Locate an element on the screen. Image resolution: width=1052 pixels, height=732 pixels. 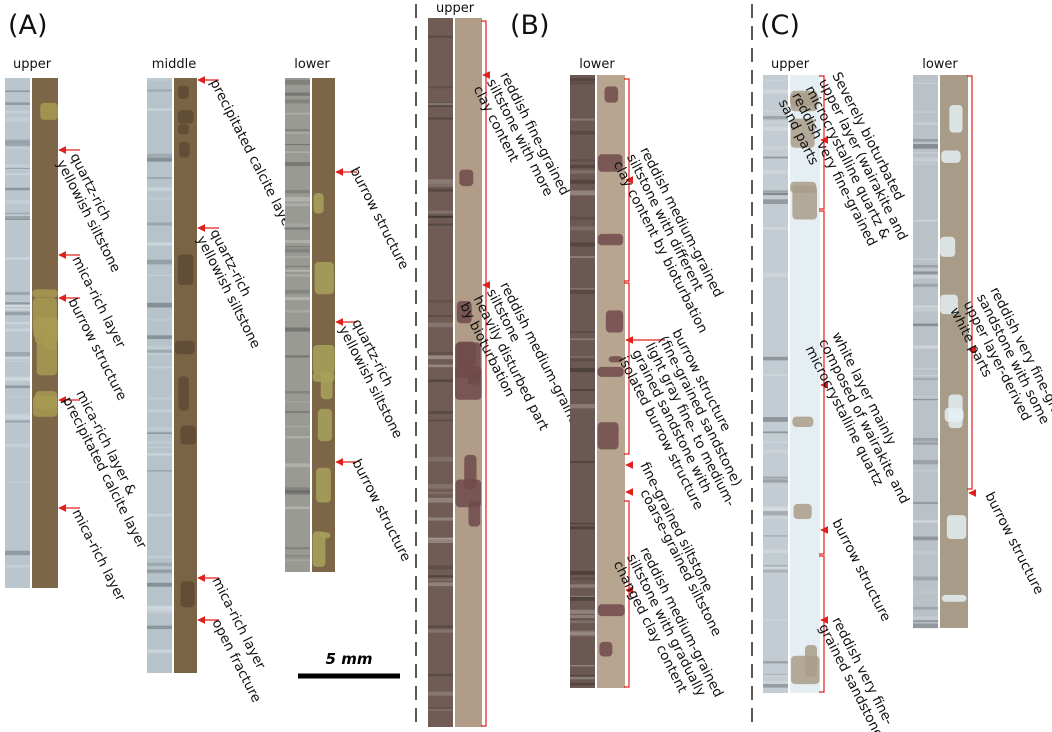
annotation: burrow structure is located at coordinates (378, 219).